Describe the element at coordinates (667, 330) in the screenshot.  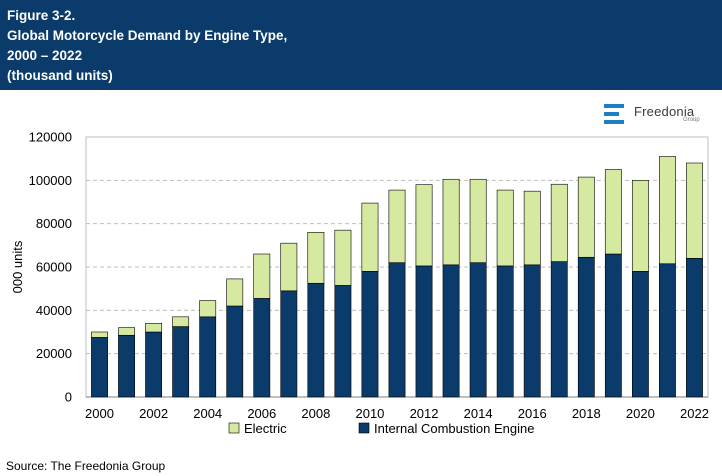
I see `bar-ice-2021` at that location.